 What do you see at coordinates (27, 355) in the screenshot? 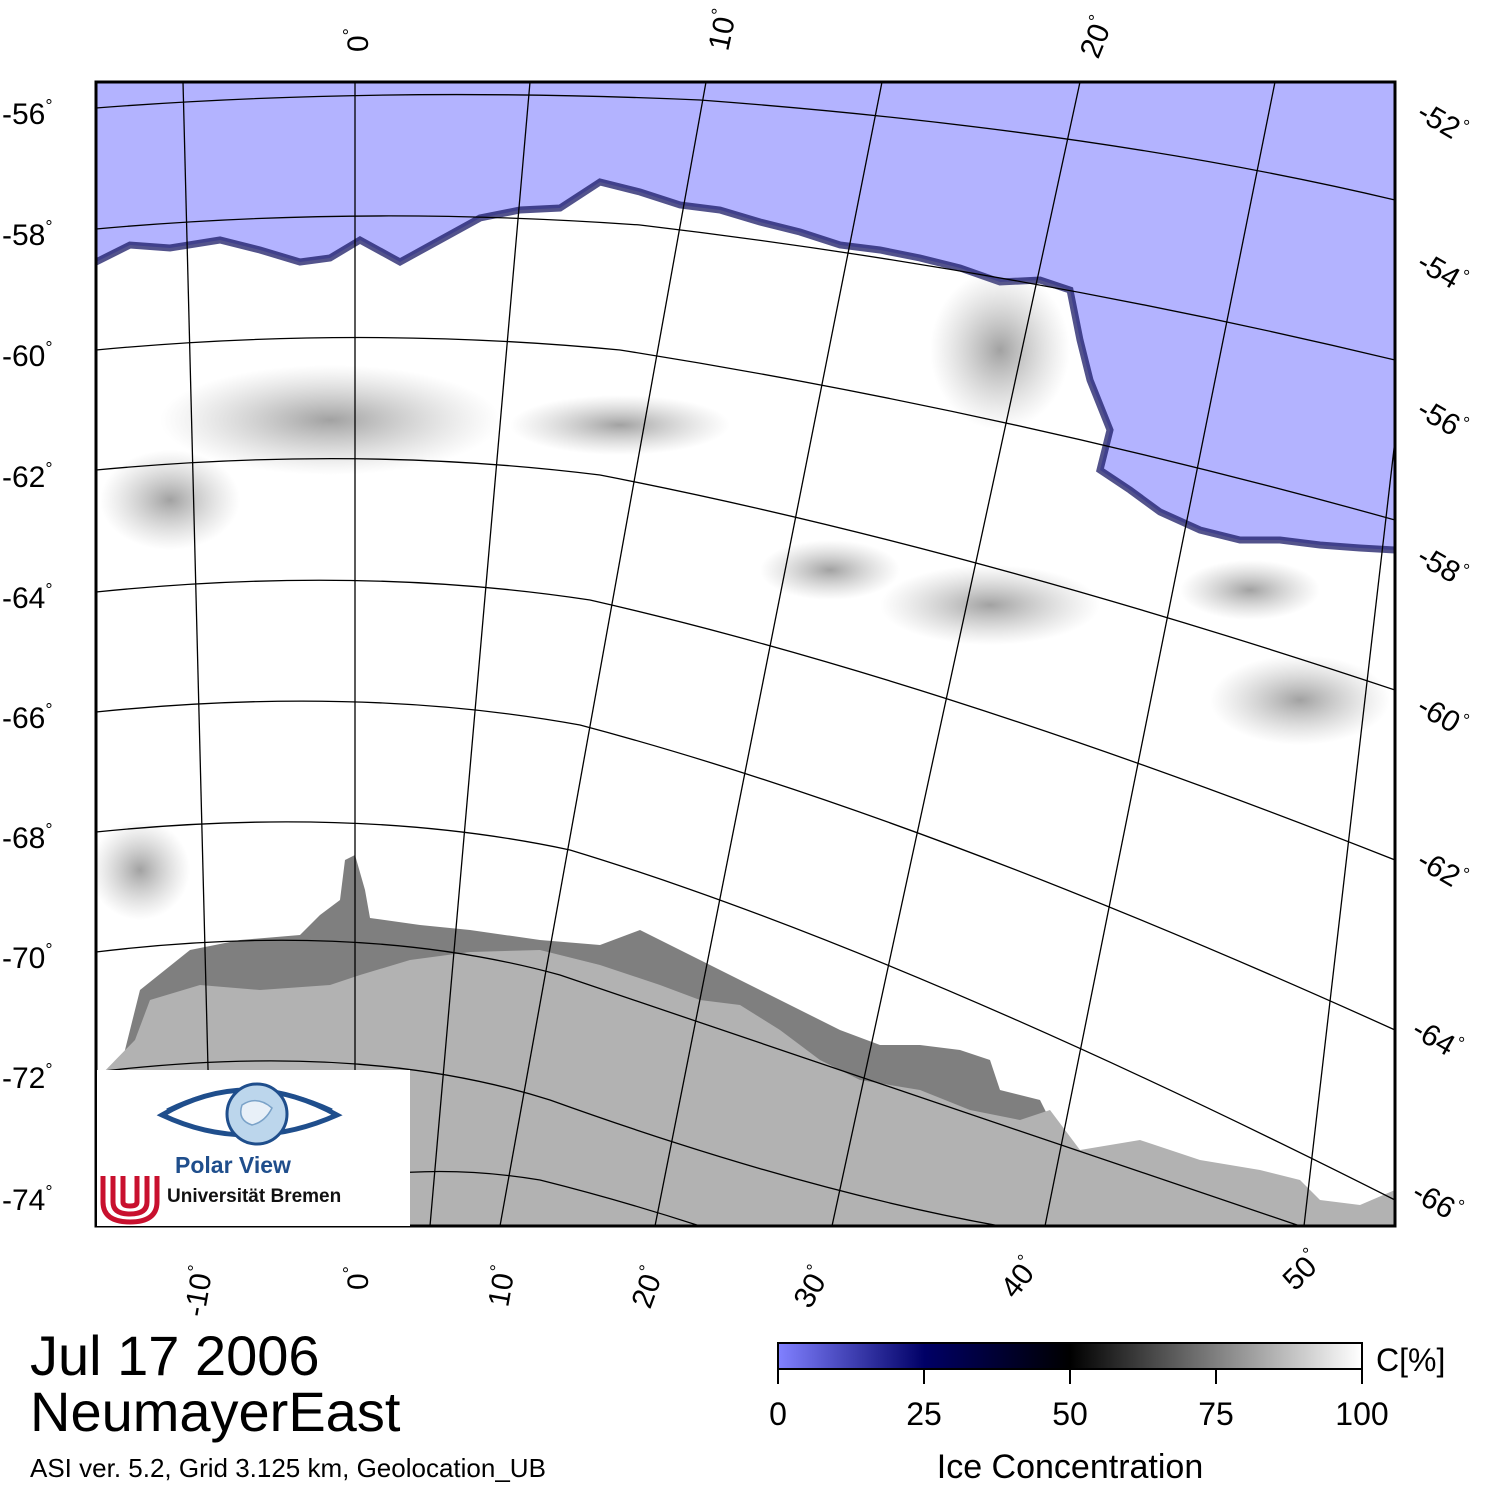
I see `lat-label-left: -60°` at bounding box center [27, 355].